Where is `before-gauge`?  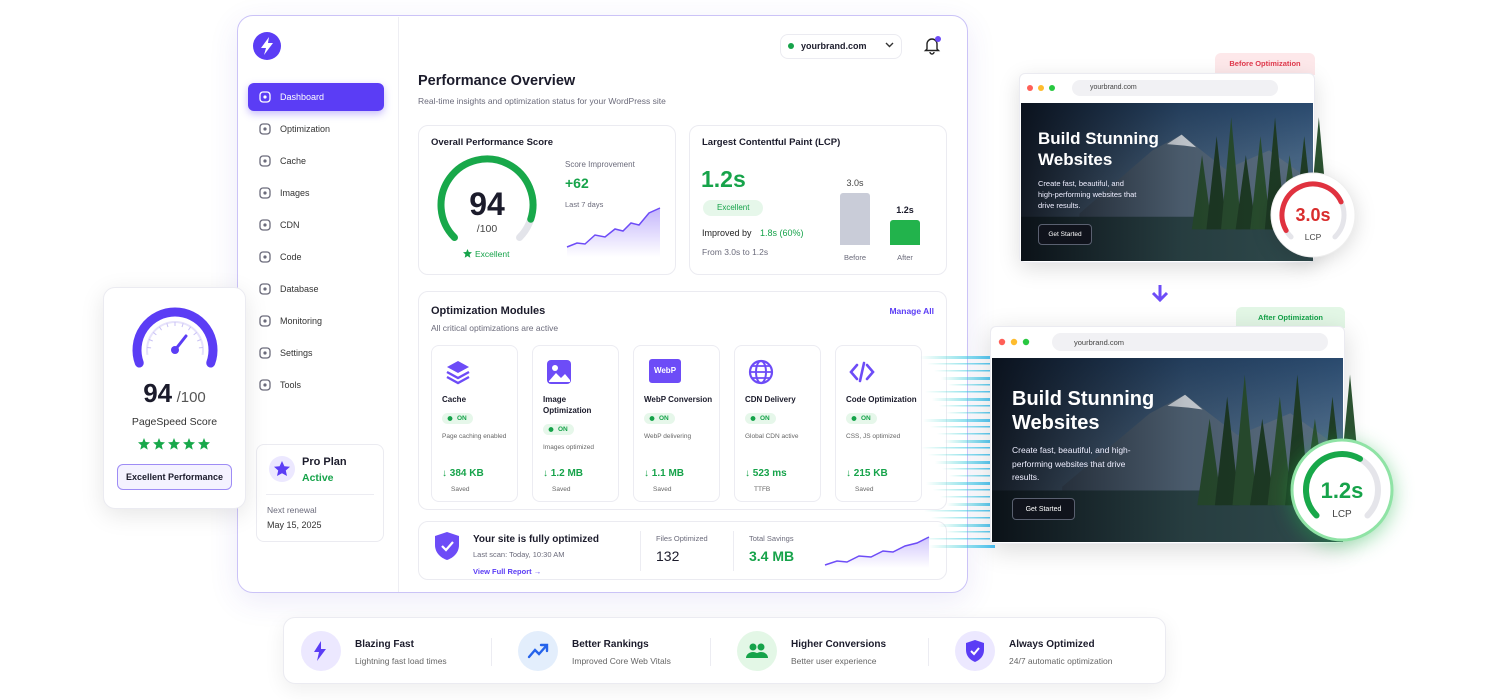
before-gauge is located at coordinates (1313, 215).